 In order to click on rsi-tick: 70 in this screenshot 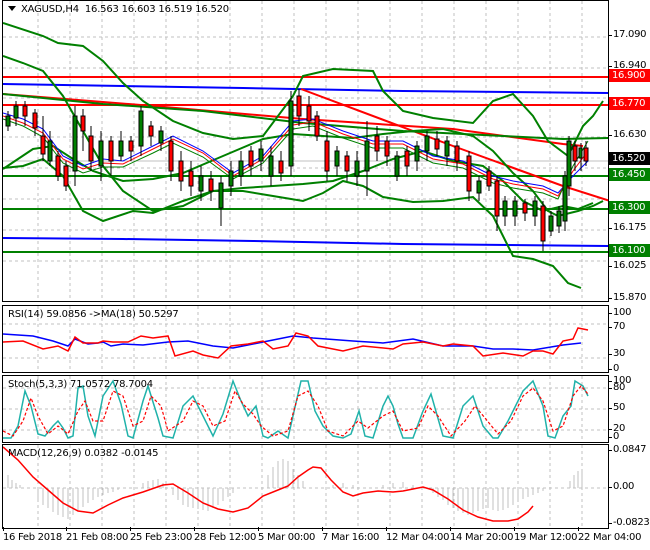, I will do `click(617, 326)`.